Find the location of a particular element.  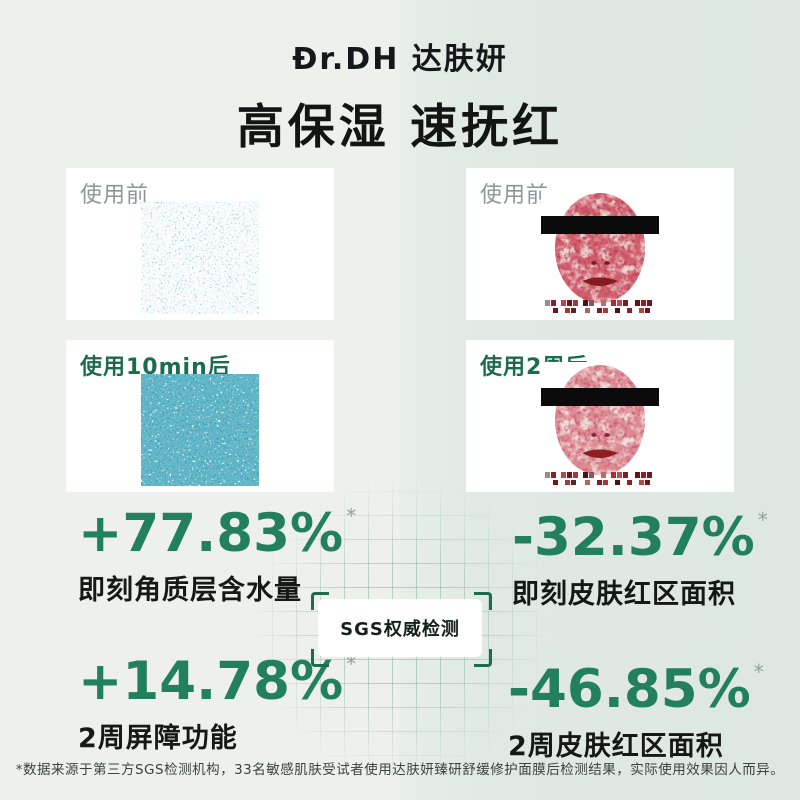

stat-redness-2week: -46.85% * 2周皮肤红区面积 is located at coordinates (636, 712).